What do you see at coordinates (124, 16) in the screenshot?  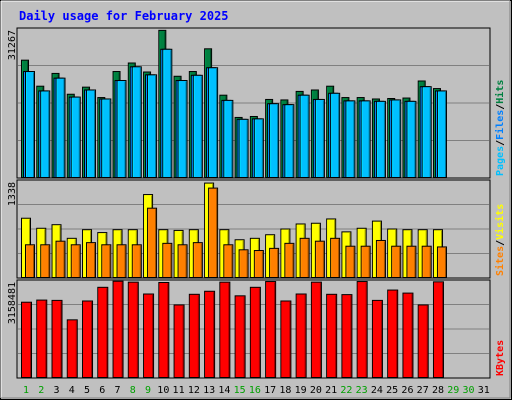 I see `chart-title: Daily usage for February 2025` at bounding box center [124, 16].